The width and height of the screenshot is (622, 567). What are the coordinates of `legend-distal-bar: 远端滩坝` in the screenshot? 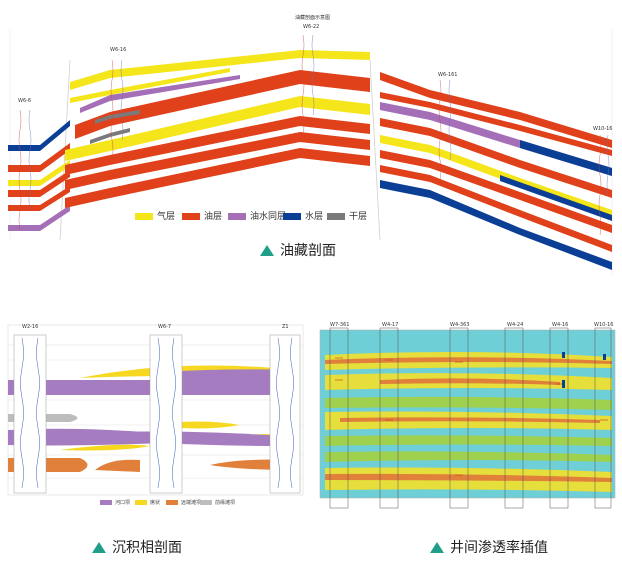 It's located at (183, 502).